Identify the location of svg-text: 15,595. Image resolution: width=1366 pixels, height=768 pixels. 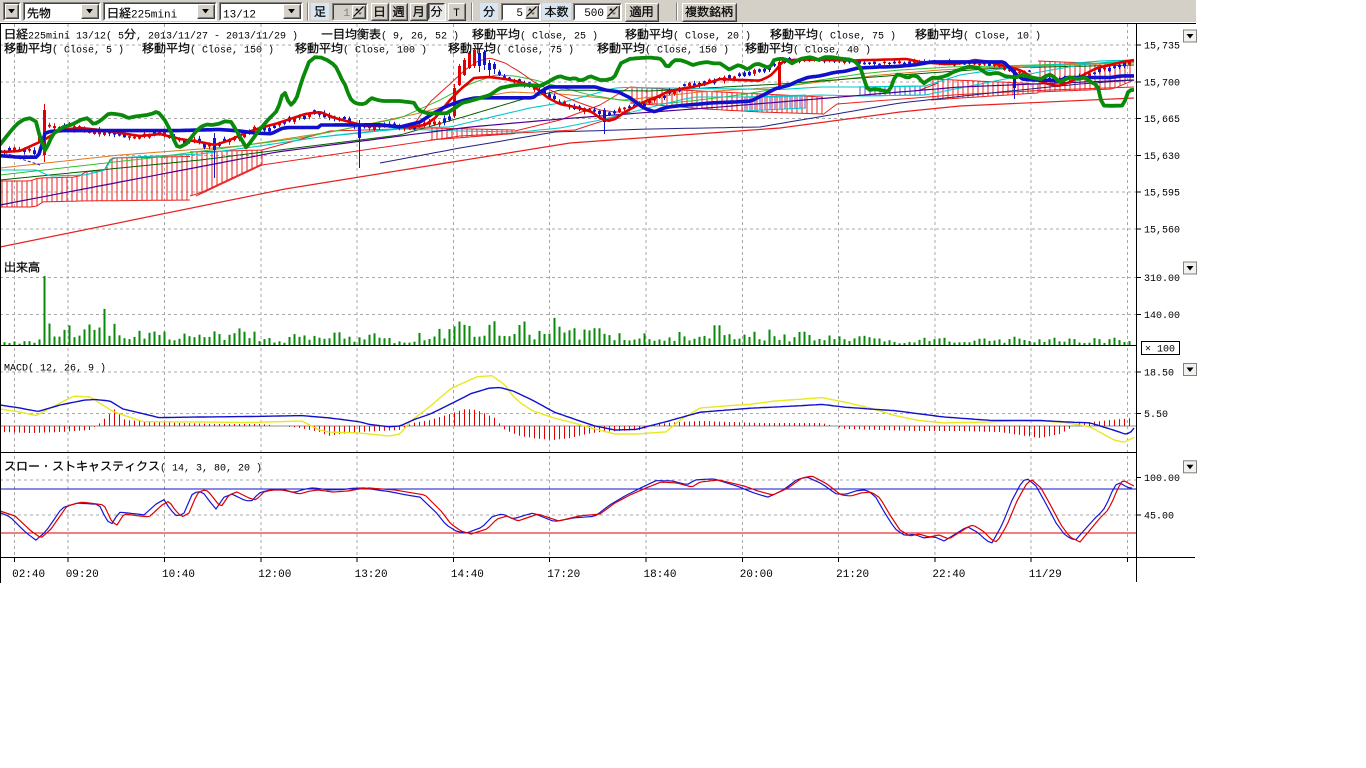
(1162, 194).